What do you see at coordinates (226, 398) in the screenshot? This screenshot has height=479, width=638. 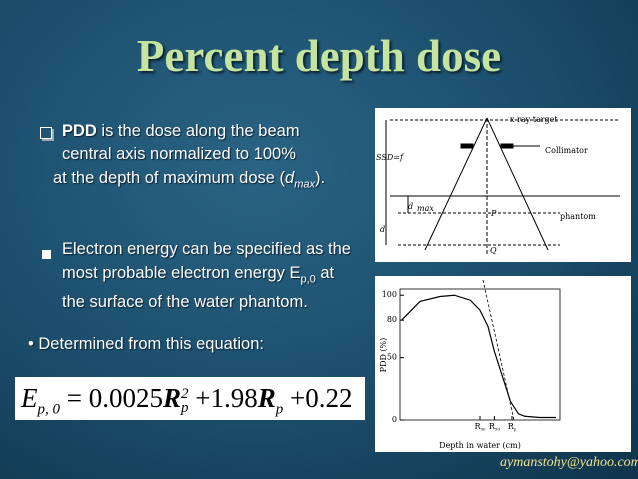 I see `text: +1.98` at bounding box center [226, 398].